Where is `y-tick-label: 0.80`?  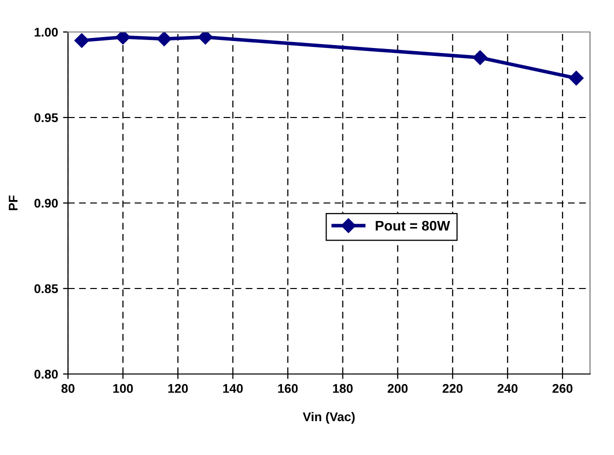
y-tick-label: 0.80 is located at coordinates (46, 374).